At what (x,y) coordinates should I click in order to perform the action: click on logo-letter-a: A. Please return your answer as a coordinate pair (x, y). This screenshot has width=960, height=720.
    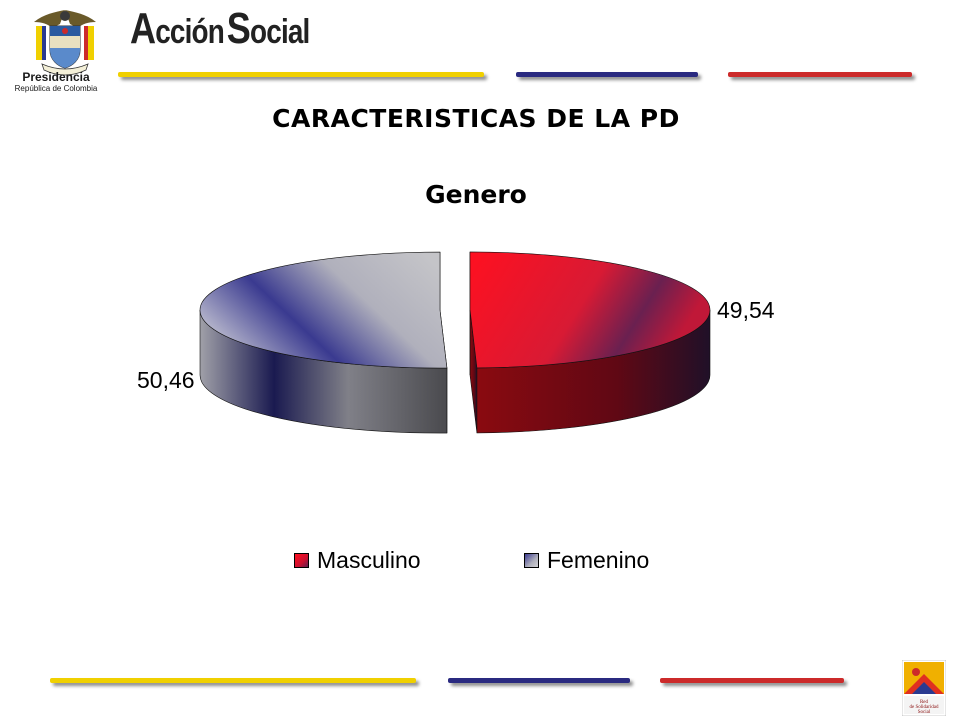
    Looking at the image, I should click on (143, 28).